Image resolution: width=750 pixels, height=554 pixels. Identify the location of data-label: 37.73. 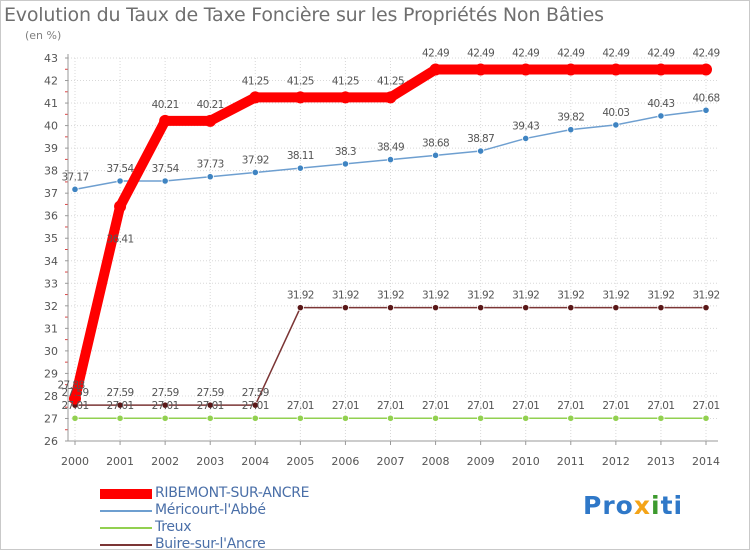
(210, 165).